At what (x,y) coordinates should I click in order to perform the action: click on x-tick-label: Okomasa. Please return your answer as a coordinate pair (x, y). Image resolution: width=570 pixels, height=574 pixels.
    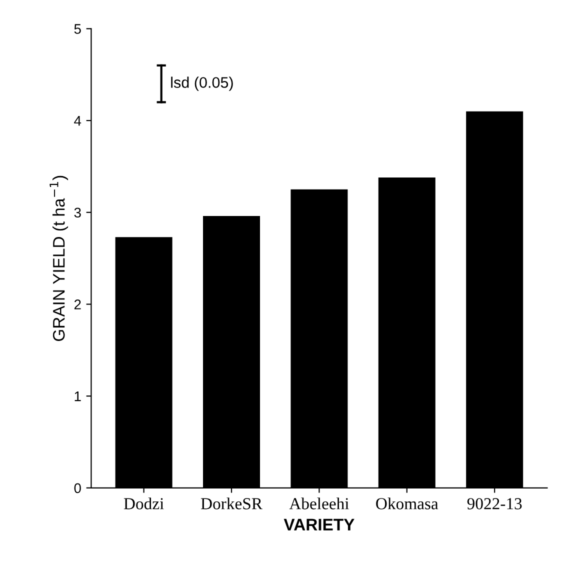
    Looking at the image, I should click on (407, 504).